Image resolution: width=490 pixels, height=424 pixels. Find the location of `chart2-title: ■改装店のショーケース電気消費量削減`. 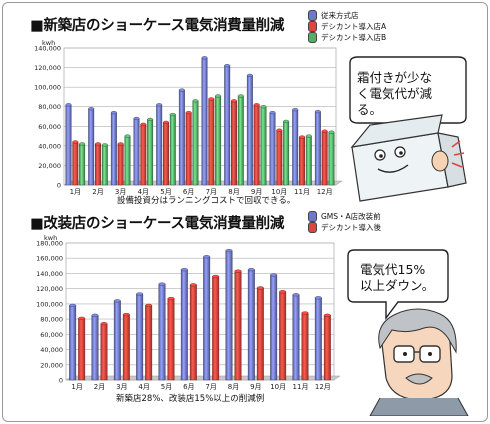

chart2-title: ■改装店のショーケース電気消費量削減 is located at coordinates (157, 224).